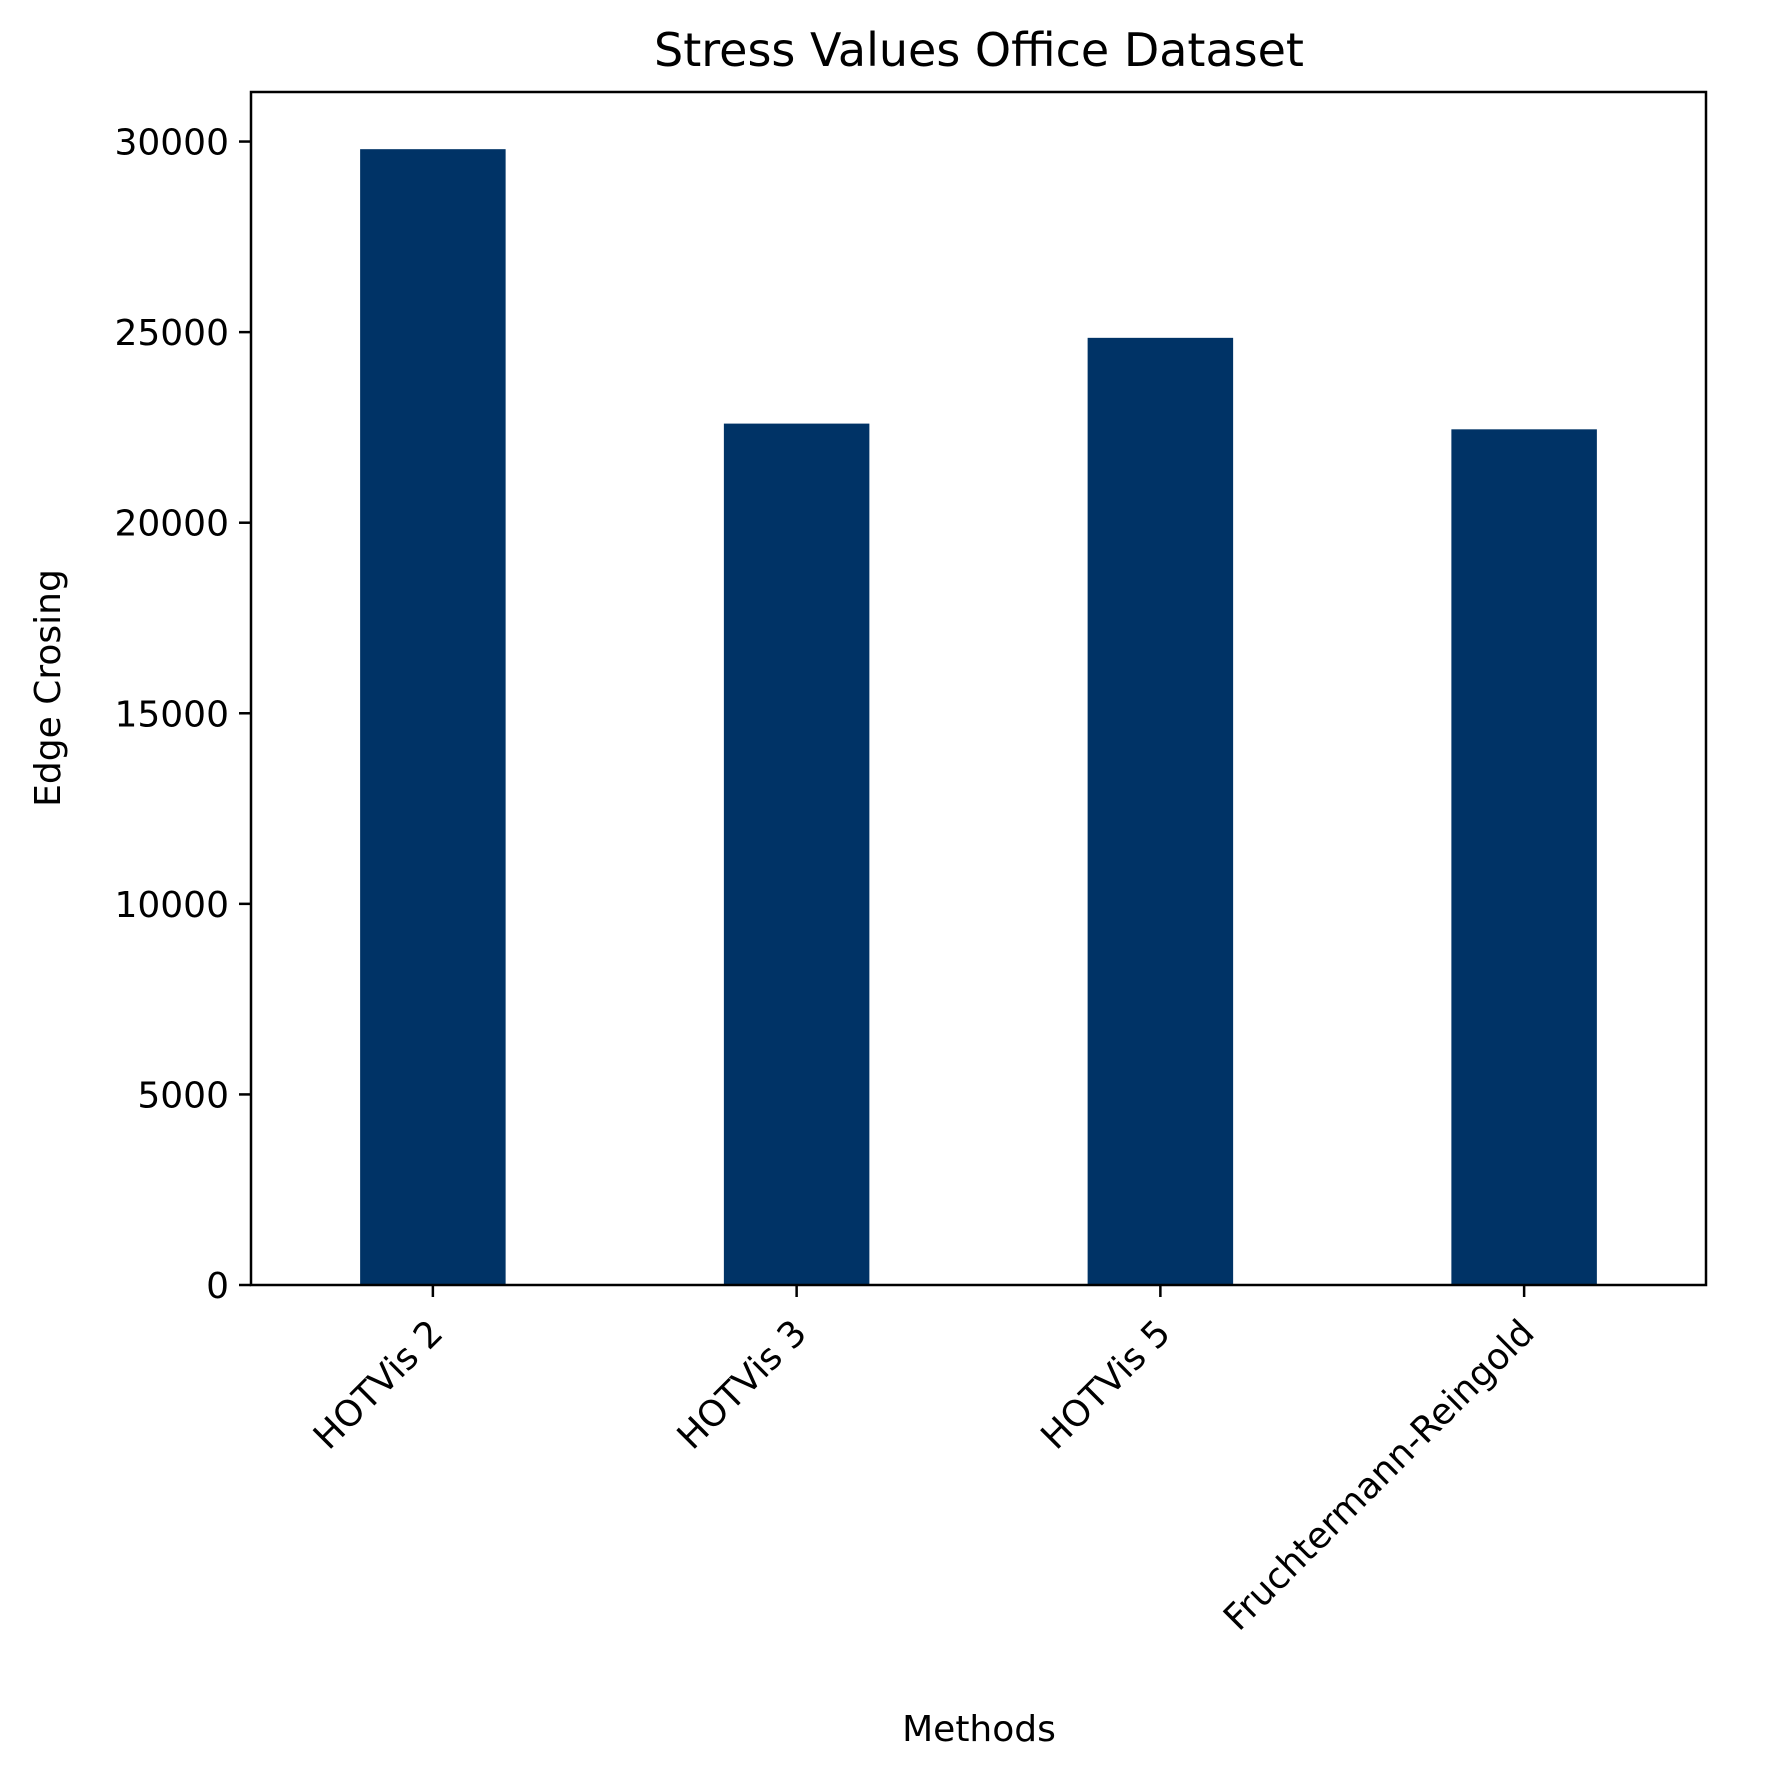 The image size is (1766, 1769). What do you see at coordinates (171, 333) in the screenshot?
I see `y-tick-label: 25000` at bounding box center [171, 333].